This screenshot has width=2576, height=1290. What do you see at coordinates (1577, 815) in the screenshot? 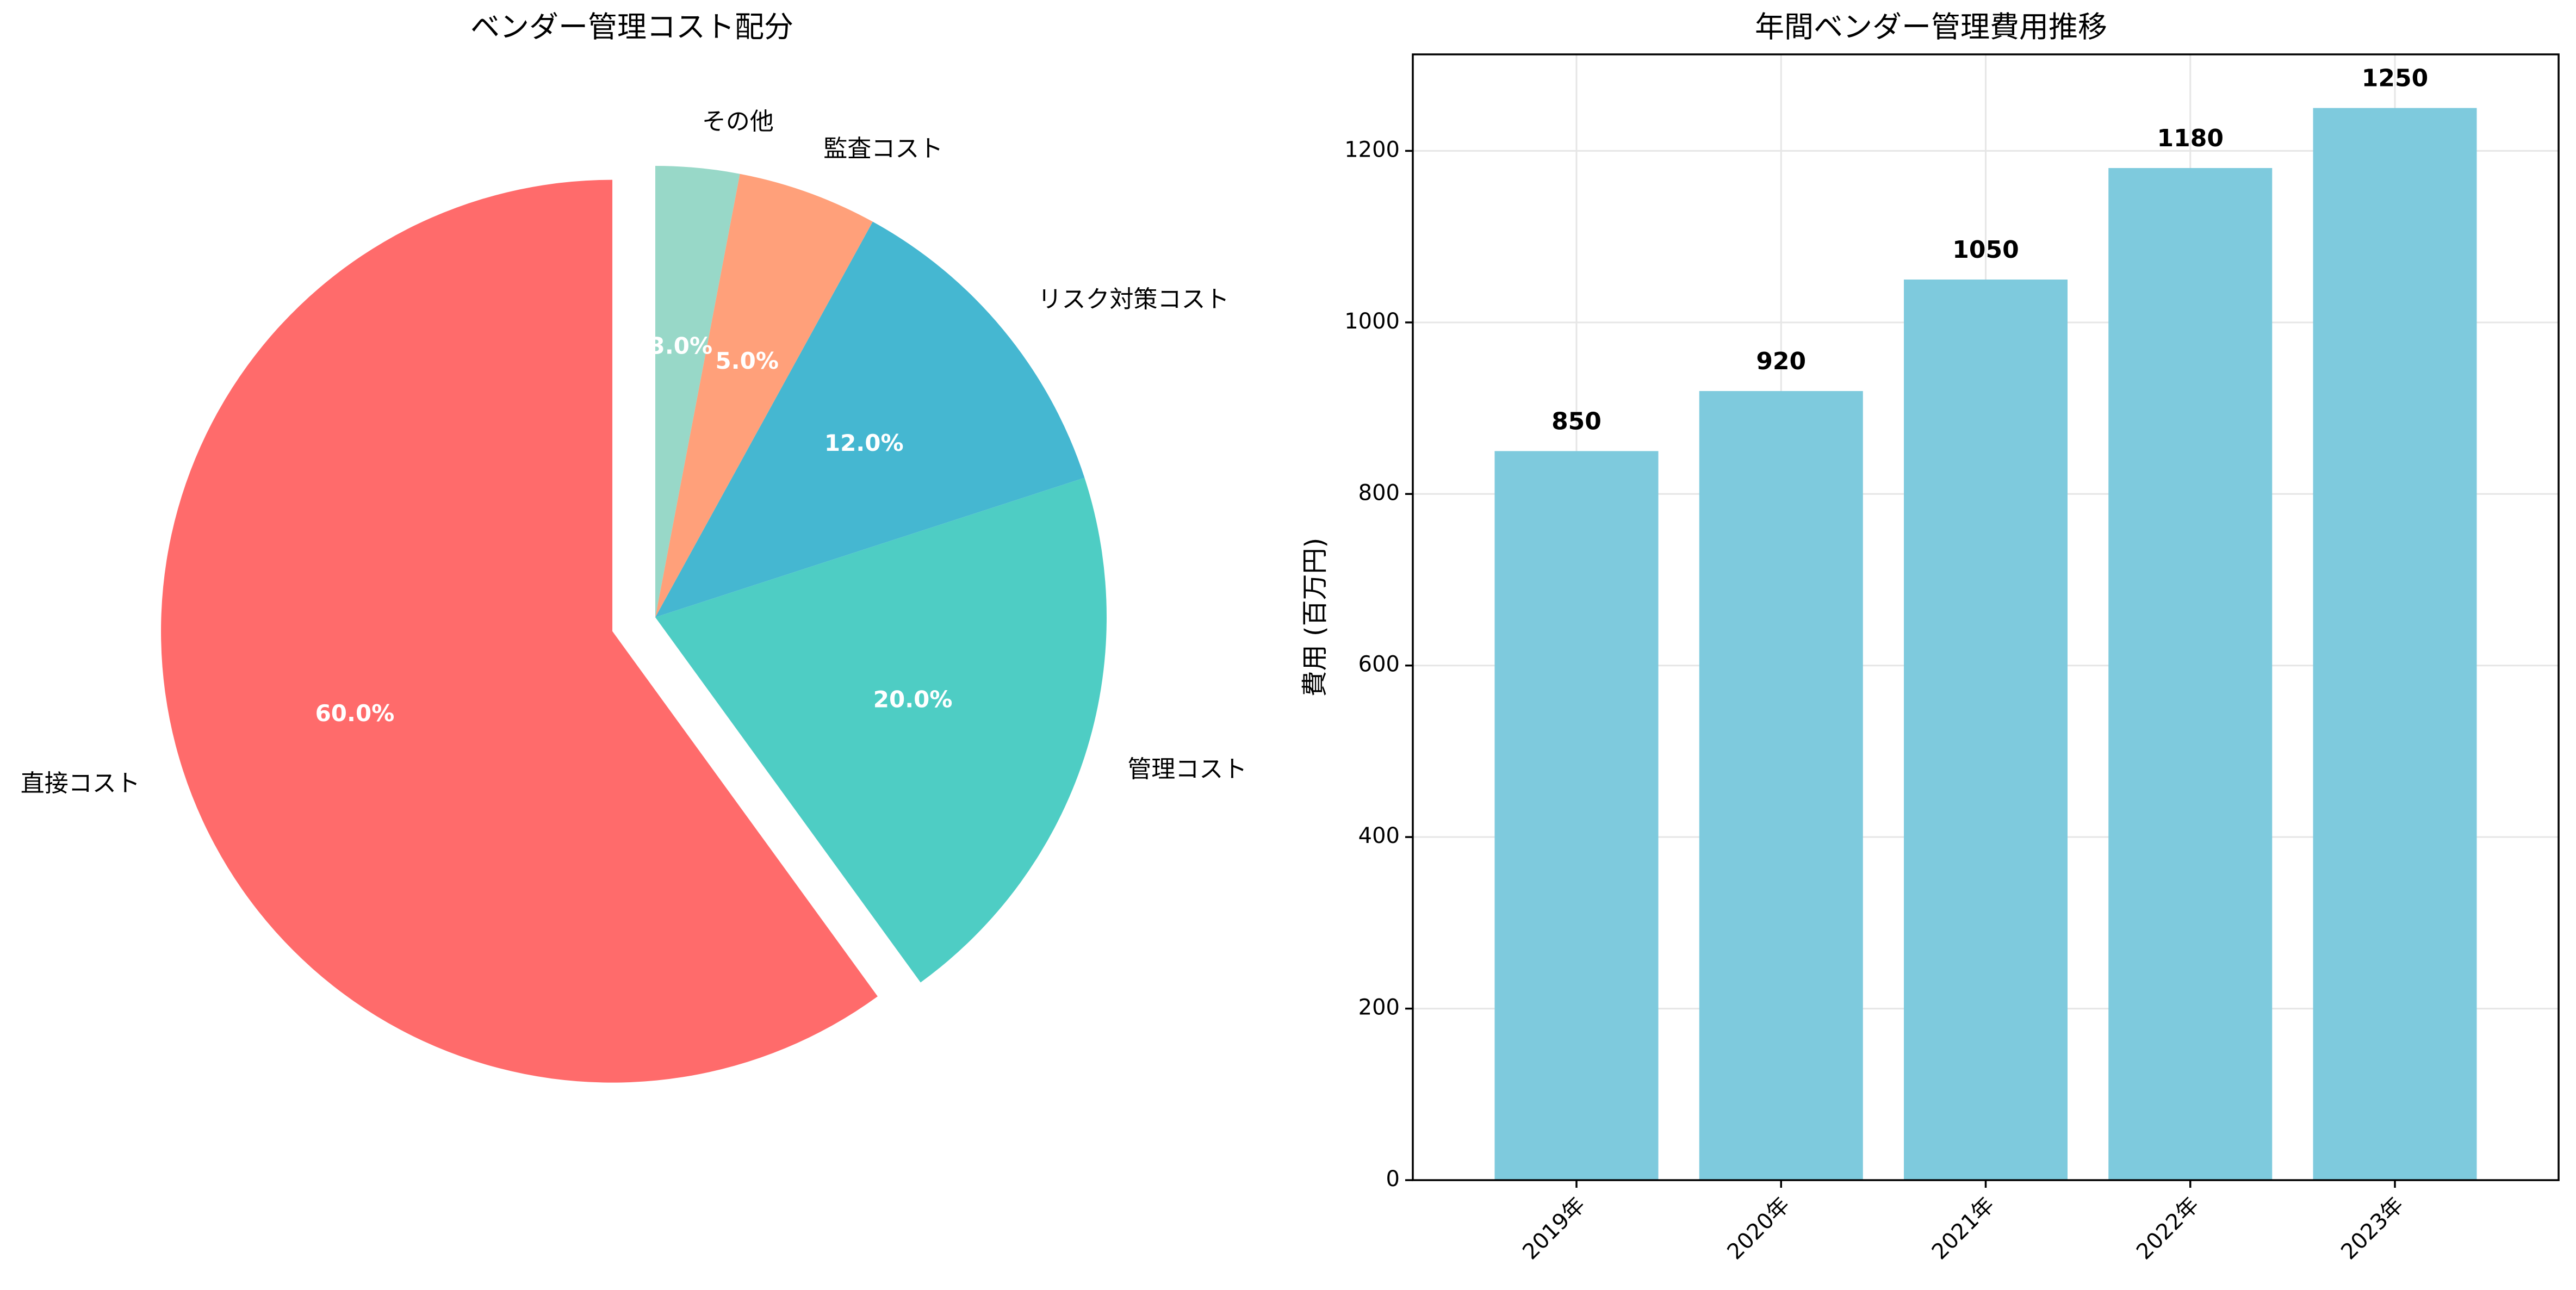
I see `bar-2019年` at bounding box center [1577, 815].